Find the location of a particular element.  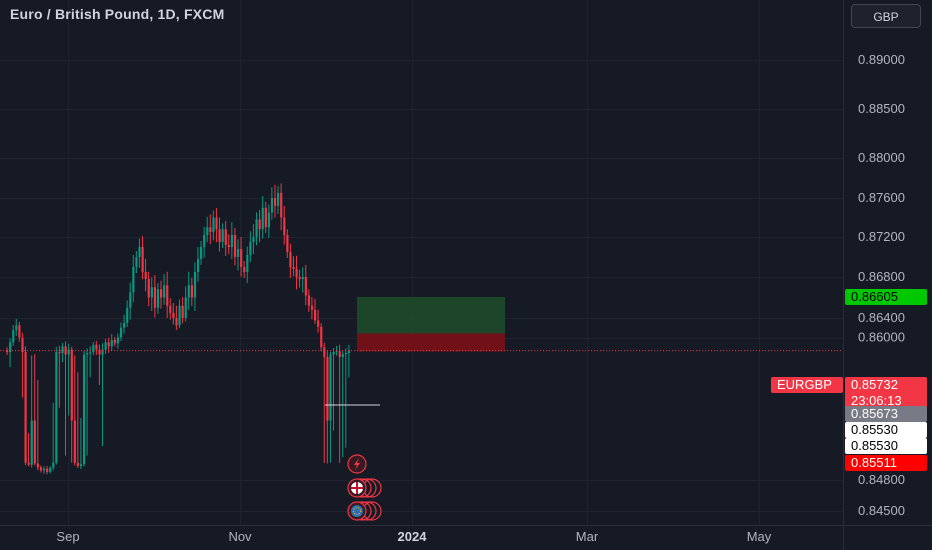

last-price-tag: 0.85732 23:06:13 is located at coordinates (886, 393).